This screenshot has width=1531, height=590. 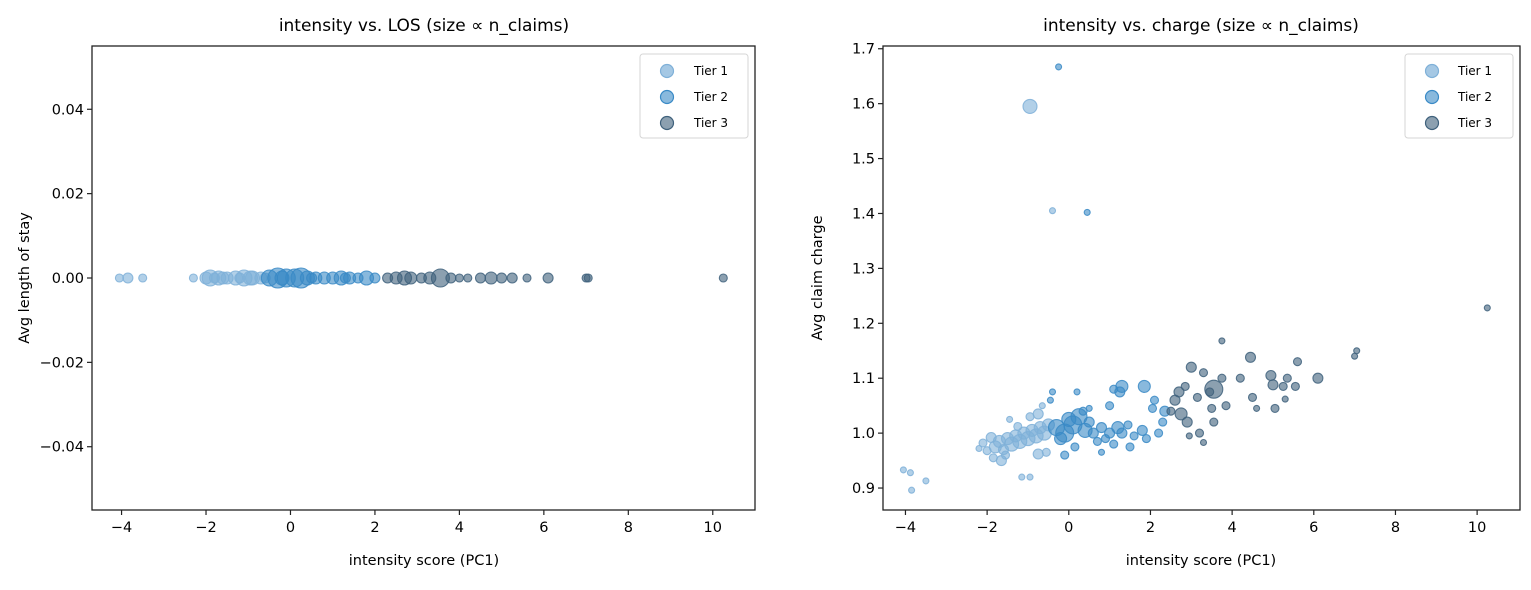 I want to click on y-tick-label: 1.7, so click(x=863, y=50).